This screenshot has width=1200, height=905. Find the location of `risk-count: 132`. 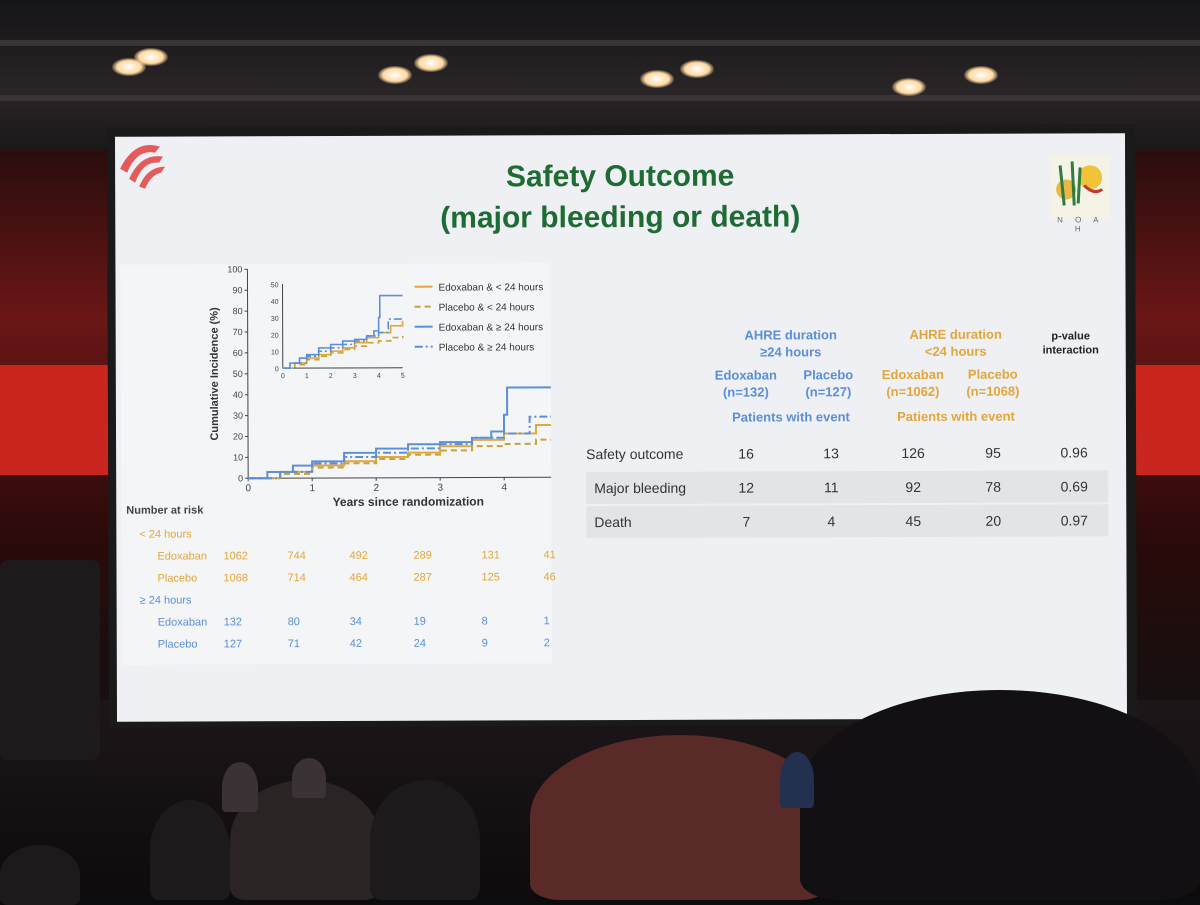

risk-count: 132 is located at coordinates (233, 622).